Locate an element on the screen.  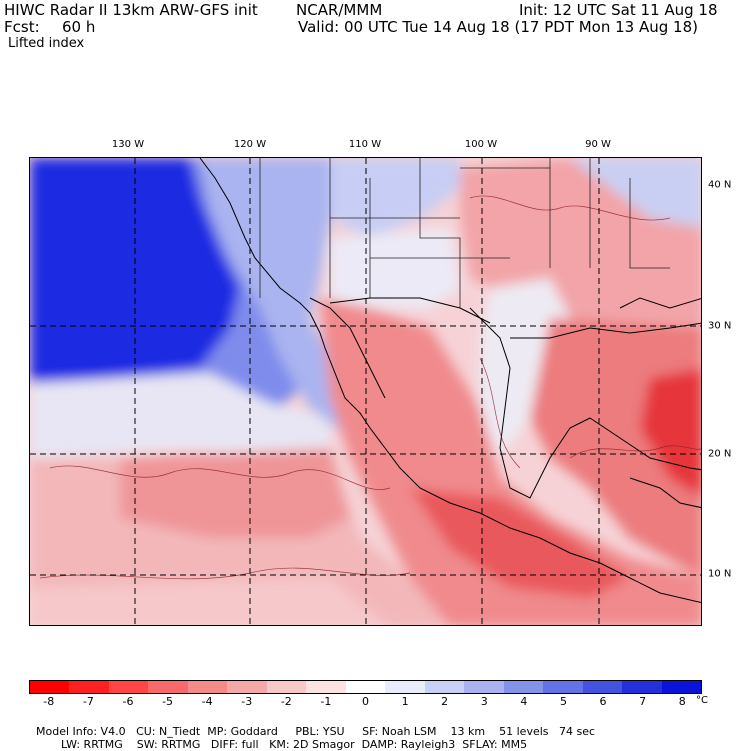
footer-pbl: PBL: YSU is located at coordinates (320, 731).